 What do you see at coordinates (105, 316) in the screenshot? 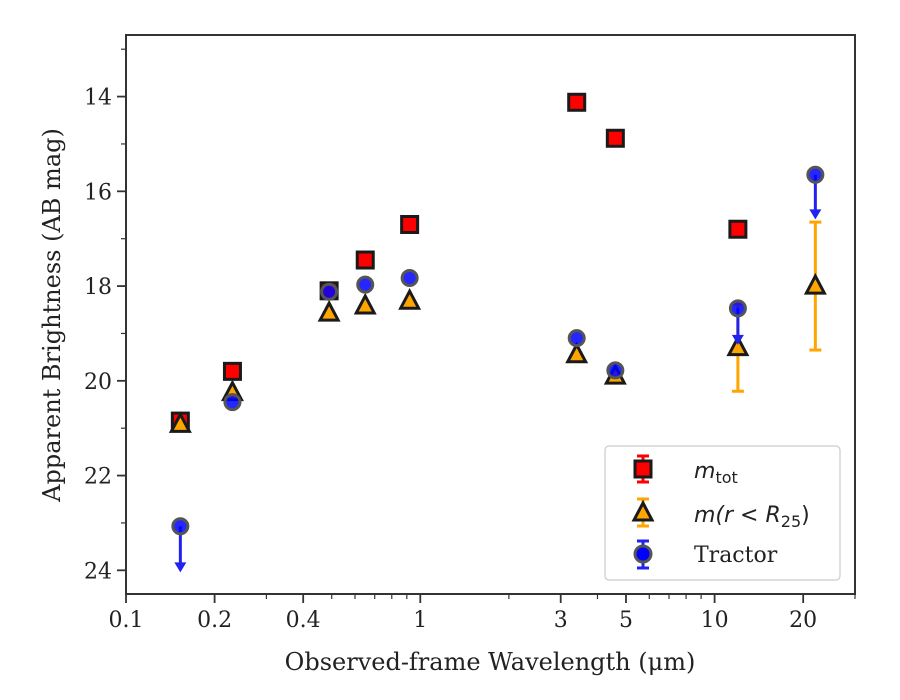
I see `y-axis: 14 16 18 20 22 24` at bounding box center [105, 316].